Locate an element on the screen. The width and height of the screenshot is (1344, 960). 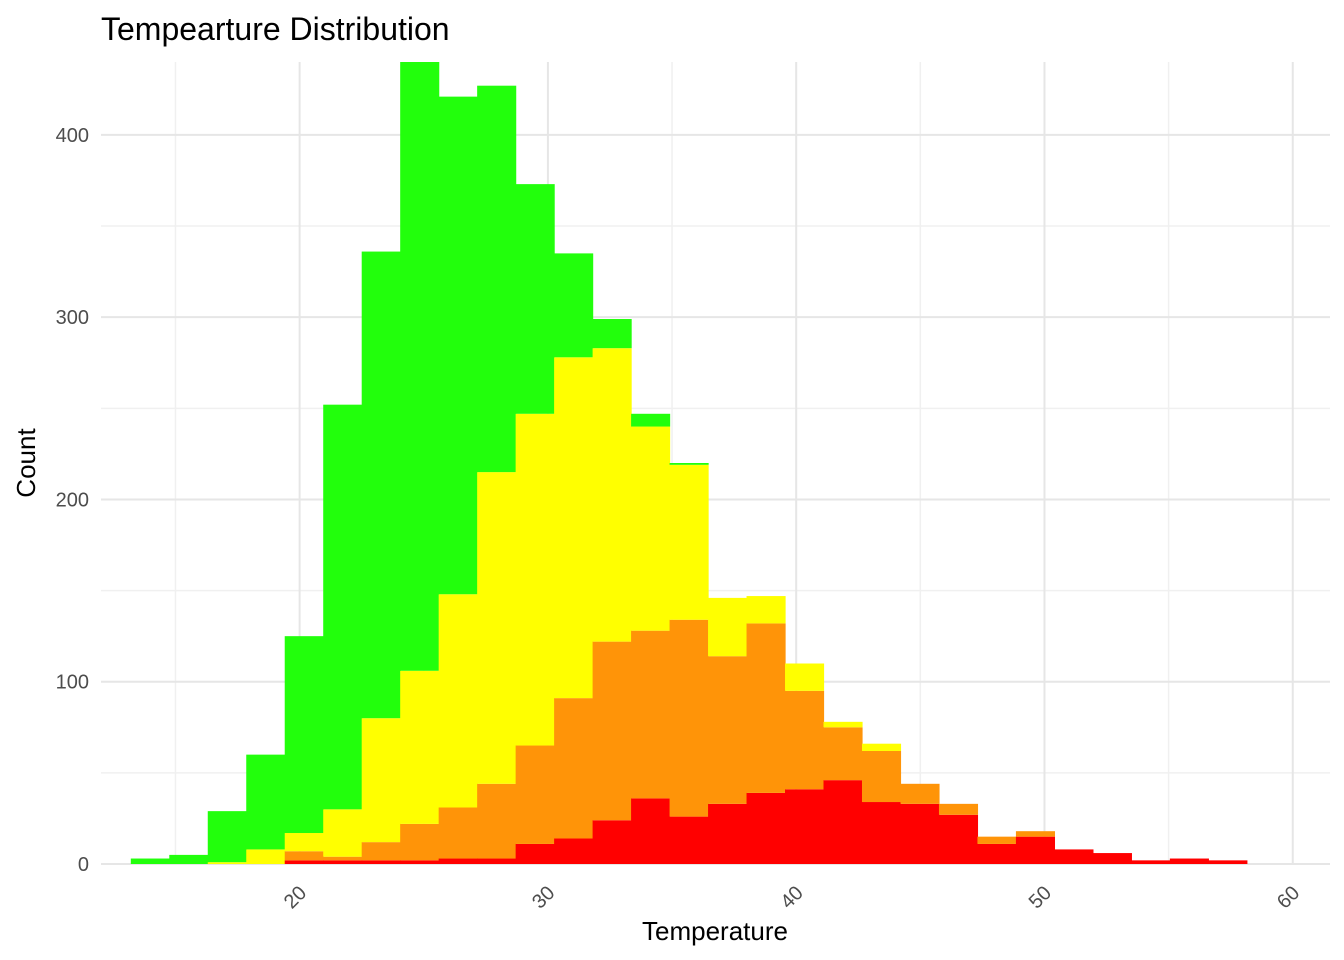
x-axis-title: Temperature is located at coordinates (715, 931).